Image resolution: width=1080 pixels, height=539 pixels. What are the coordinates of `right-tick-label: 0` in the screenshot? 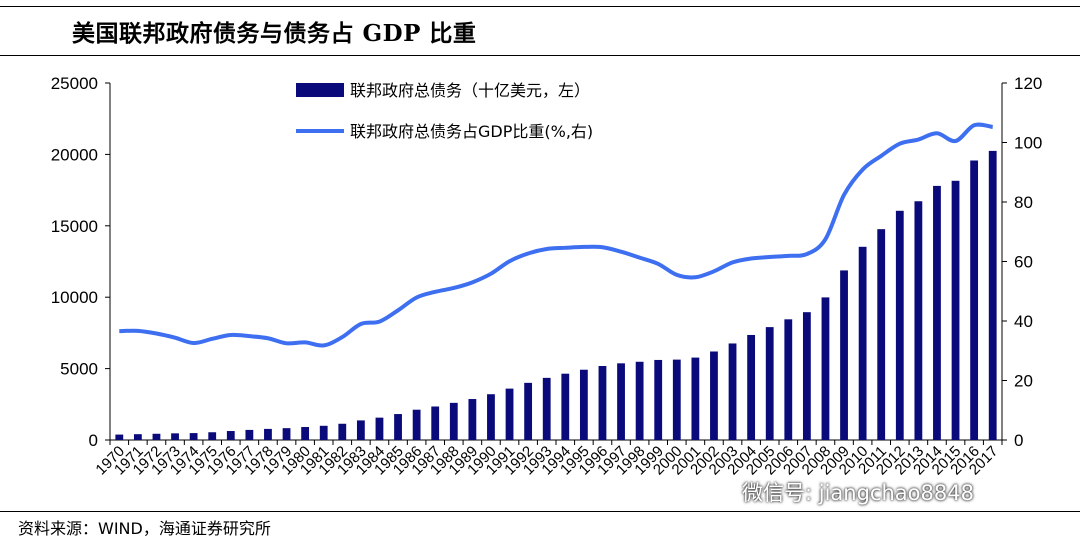 It's located at (1018, 440).